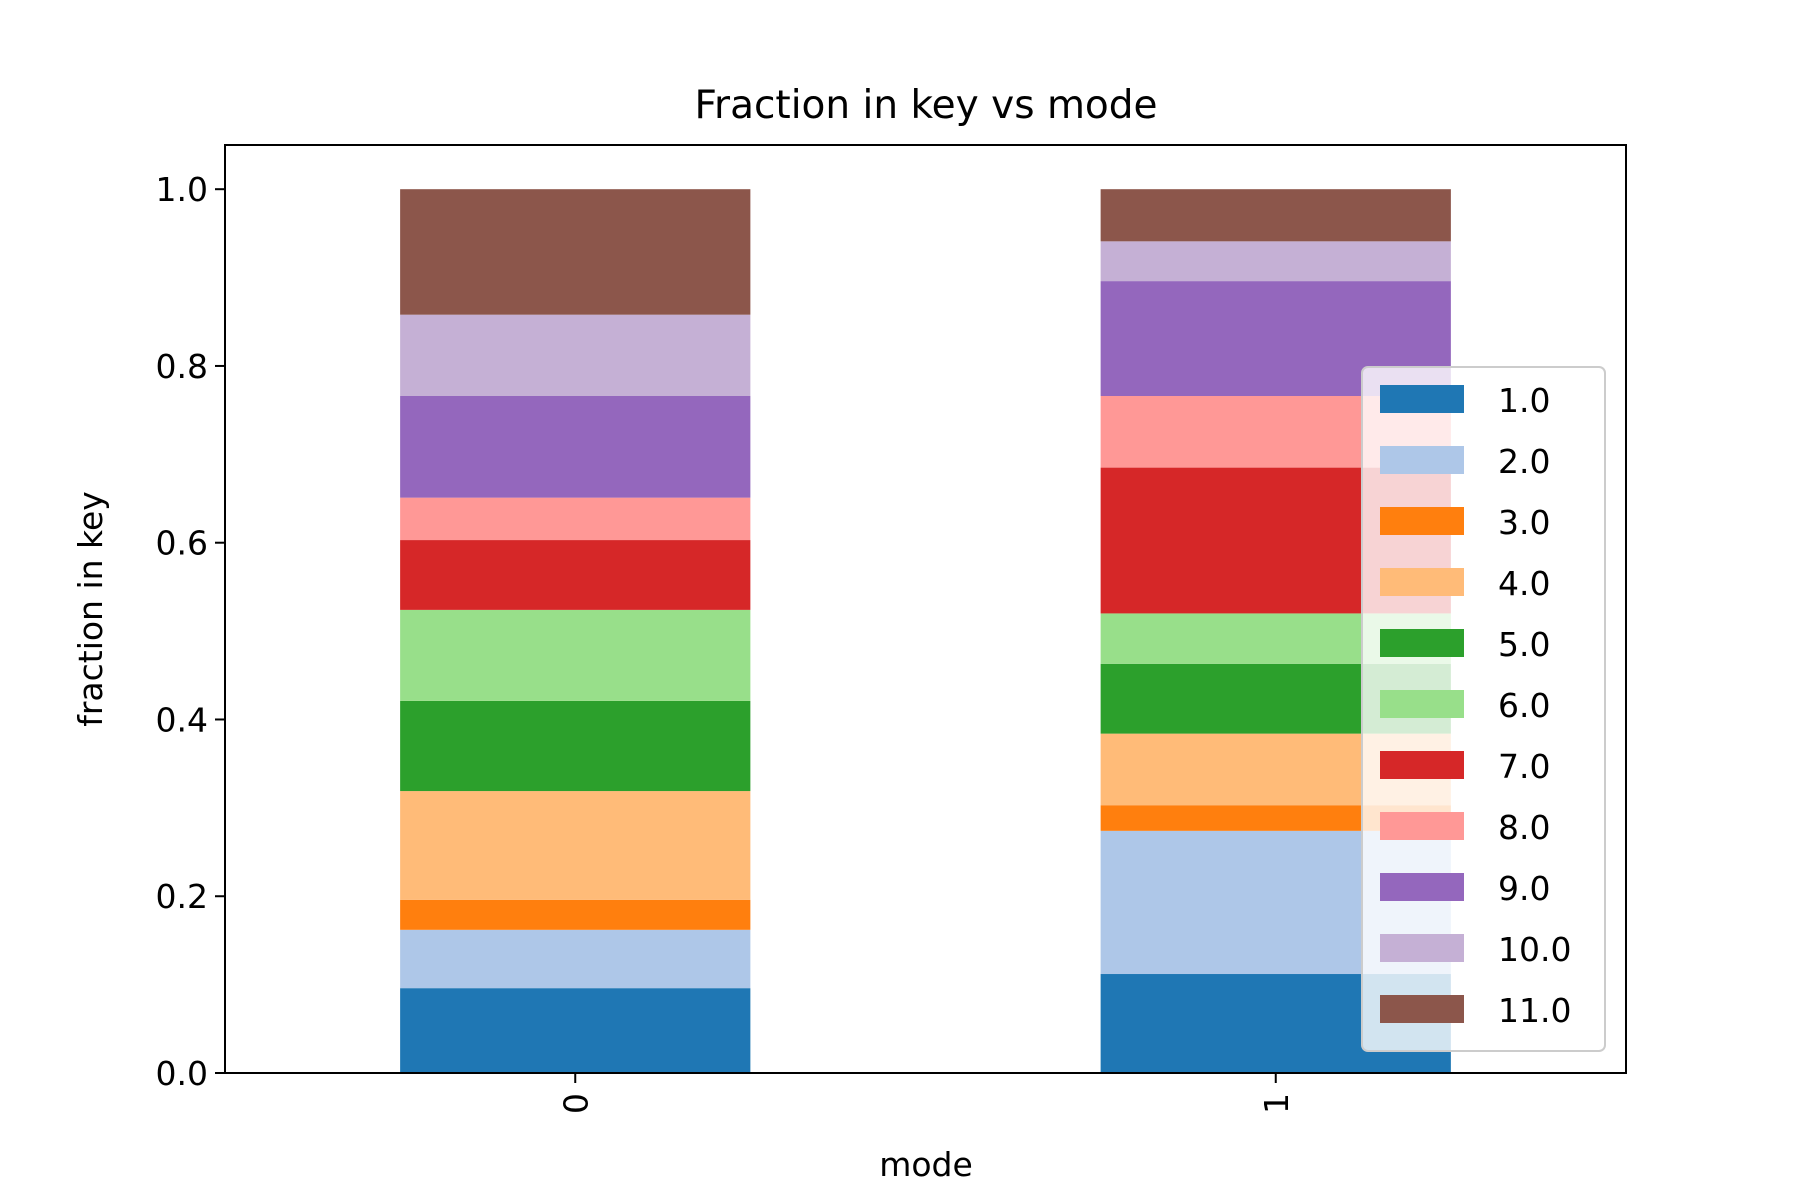 The width and height of the screenshot is (1800, 1200). Describe the element at coordinates (1524, 705) in the screenshot. I see `legend-label: 6.0` at that location.